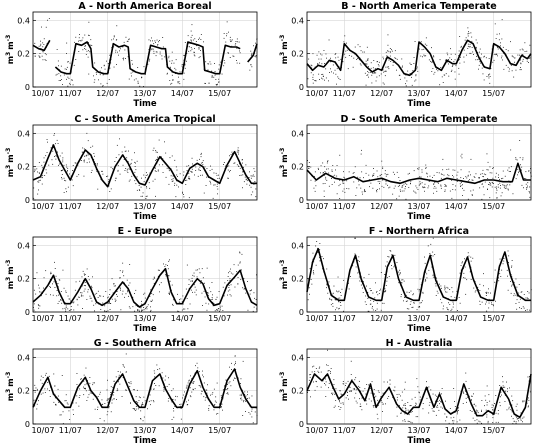 The width and height of the screenshot is (550, 448). What do you see at coordinates (381, 430) in the screenshot?
I see `x-tick-label: 12/07` at bounding box center [381, 430].